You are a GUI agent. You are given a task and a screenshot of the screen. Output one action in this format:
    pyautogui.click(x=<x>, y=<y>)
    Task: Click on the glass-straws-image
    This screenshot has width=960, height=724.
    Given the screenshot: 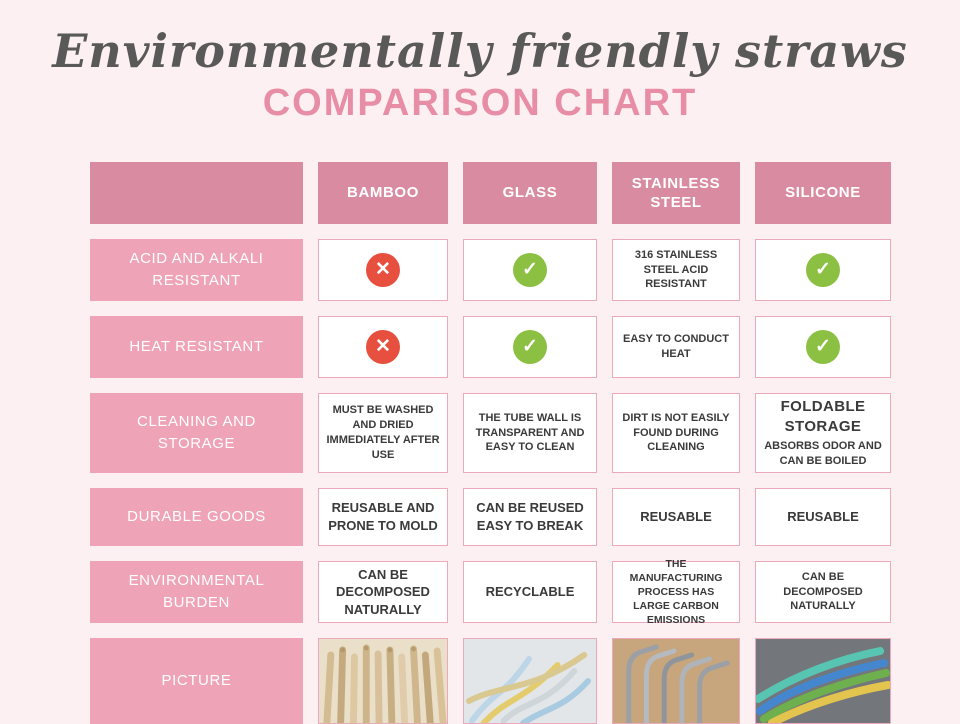 What is the action you would take?
    pyautogui.click(x=530, y=681)
    